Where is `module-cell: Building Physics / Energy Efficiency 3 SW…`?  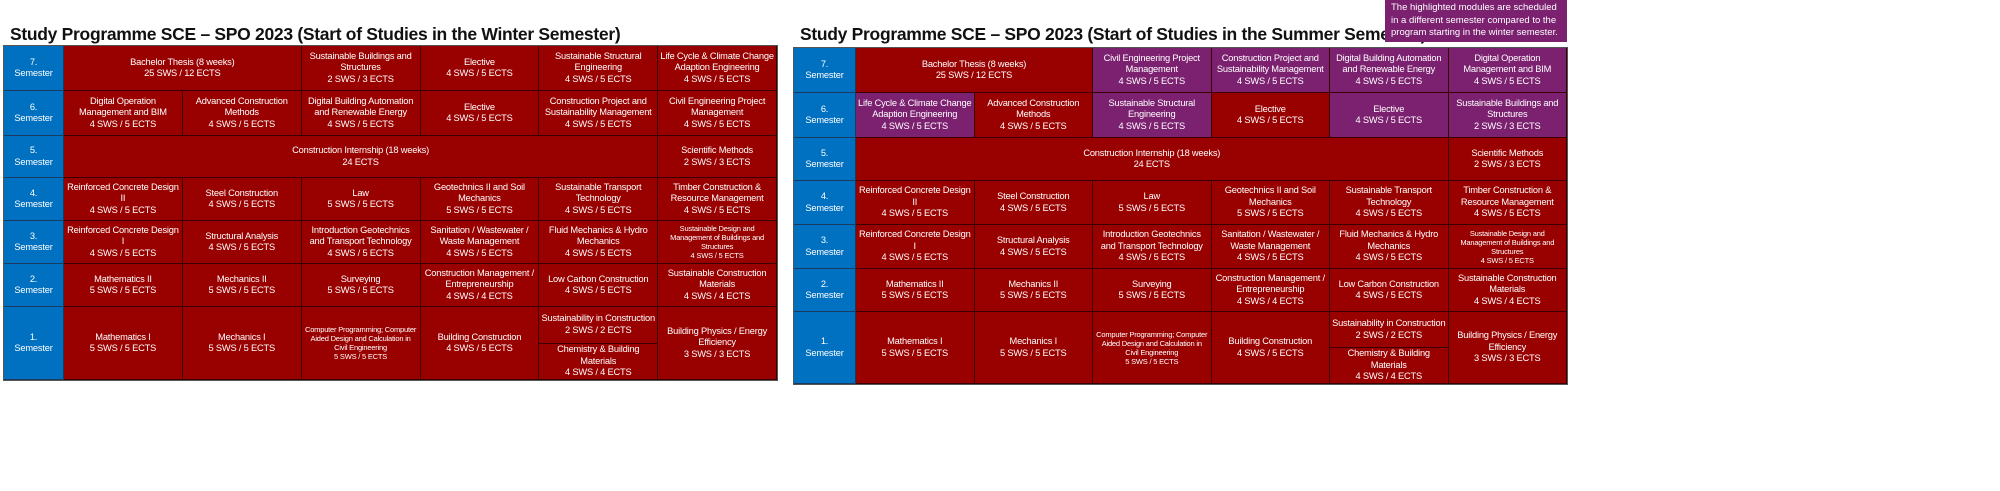
module-cell: Building Physics / Energy Efficiency 3 SW… is located at coordinates (1507, 348).